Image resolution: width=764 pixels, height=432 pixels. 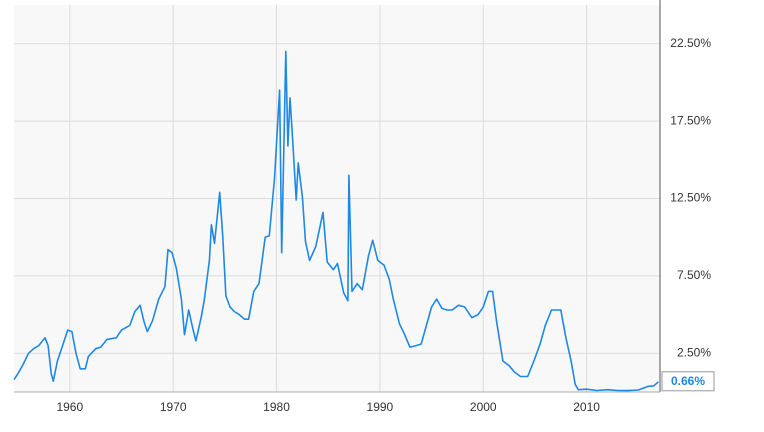 What do you see at coordinates (690, 198) in the screenshot?
I see `y-tick-label: 12.50%` at bounding box center [690, 198].